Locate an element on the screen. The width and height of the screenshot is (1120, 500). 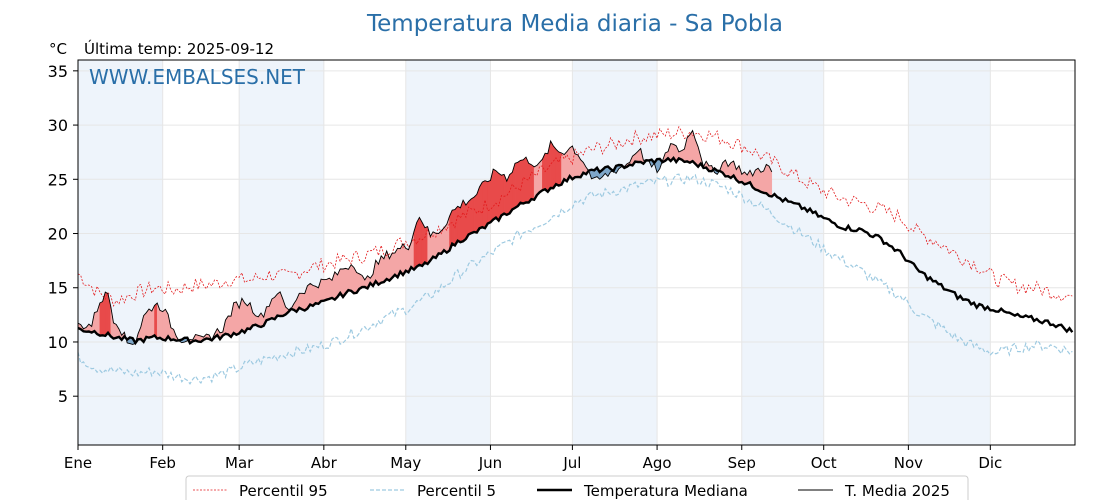
last-temp-subtitle: Última temp: 2025-09-12 is located at coordinates (179, 48).